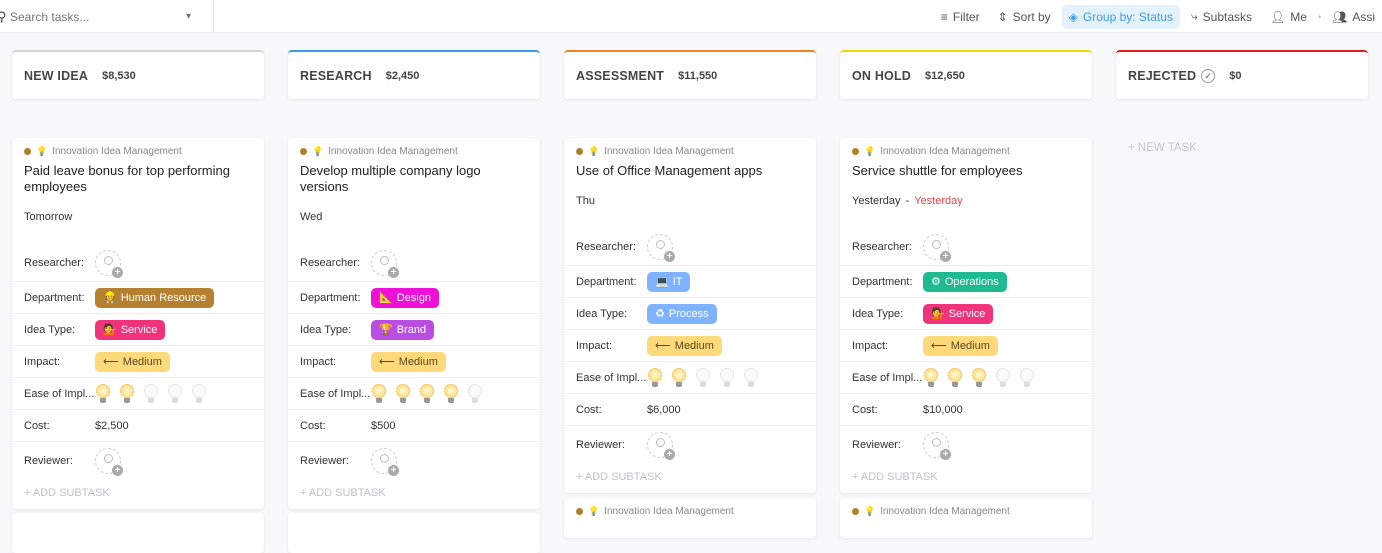  Describe the element at coordinates (943, 409) in the screenshot. I see `cost-value: $10,000` at that location.